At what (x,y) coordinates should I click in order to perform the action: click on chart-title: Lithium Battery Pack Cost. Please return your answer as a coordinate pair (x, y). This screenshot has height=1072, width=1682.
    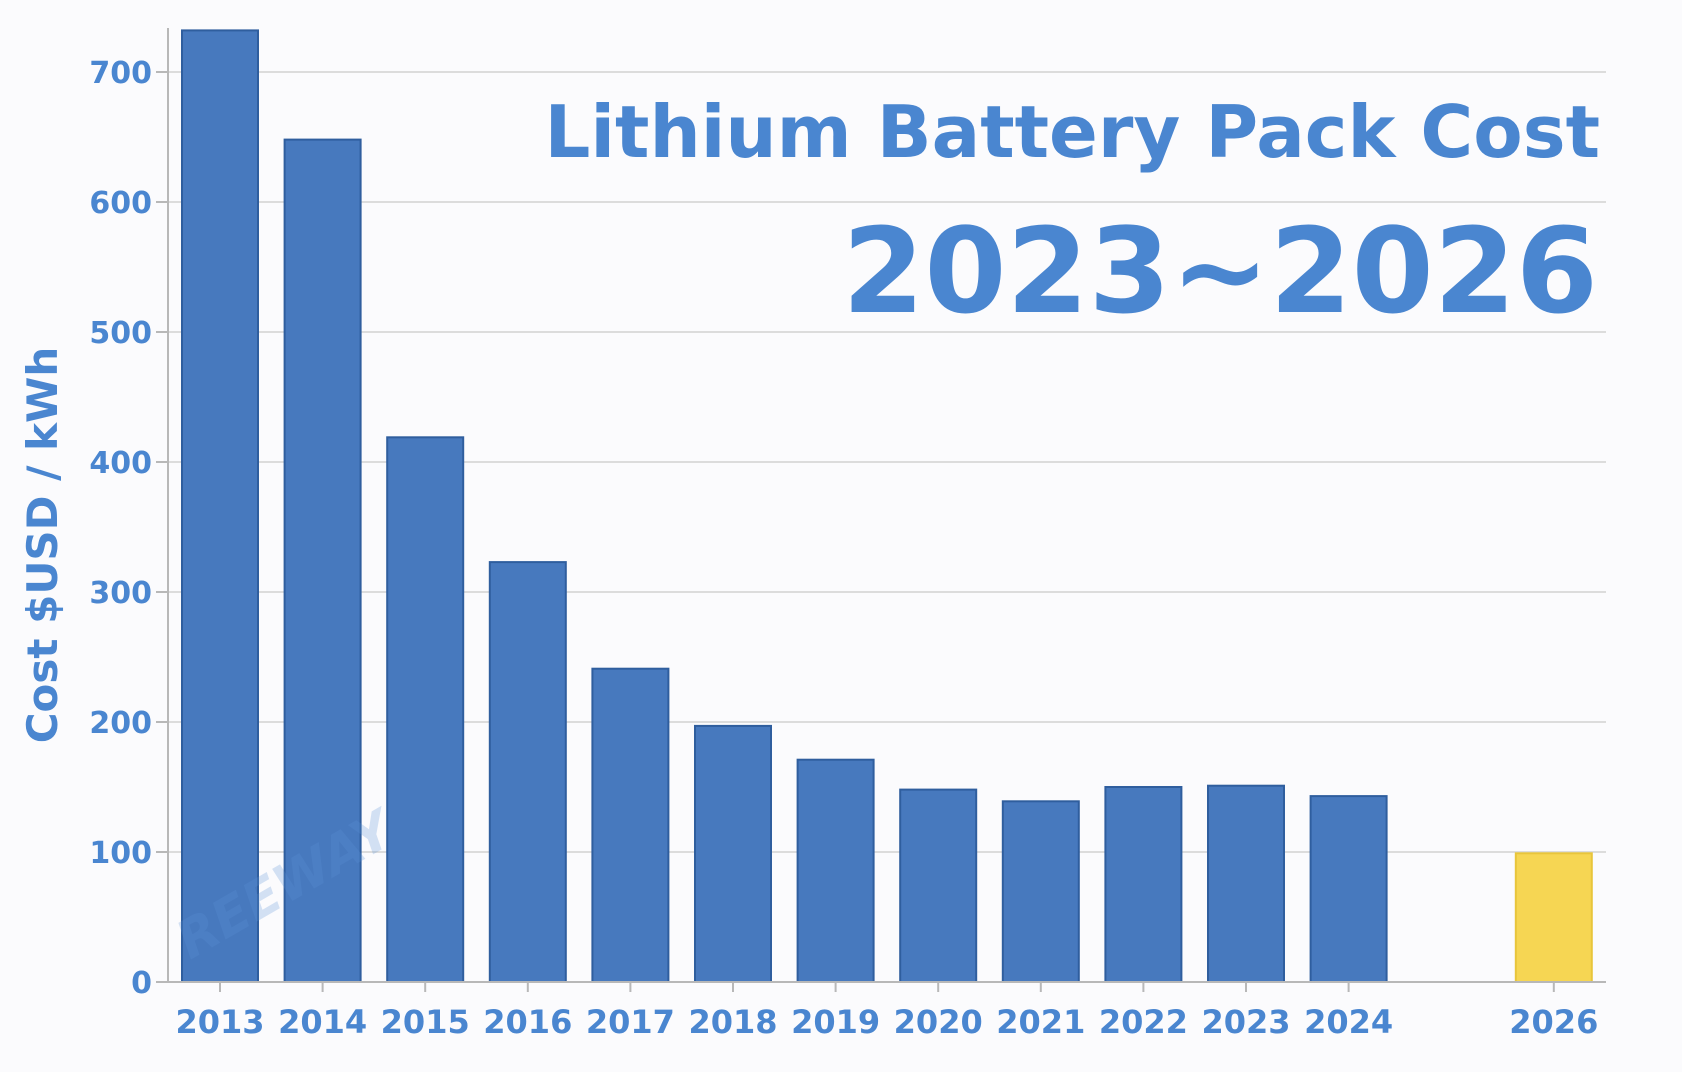
    Looking at the image, I should click on (1072, 132).